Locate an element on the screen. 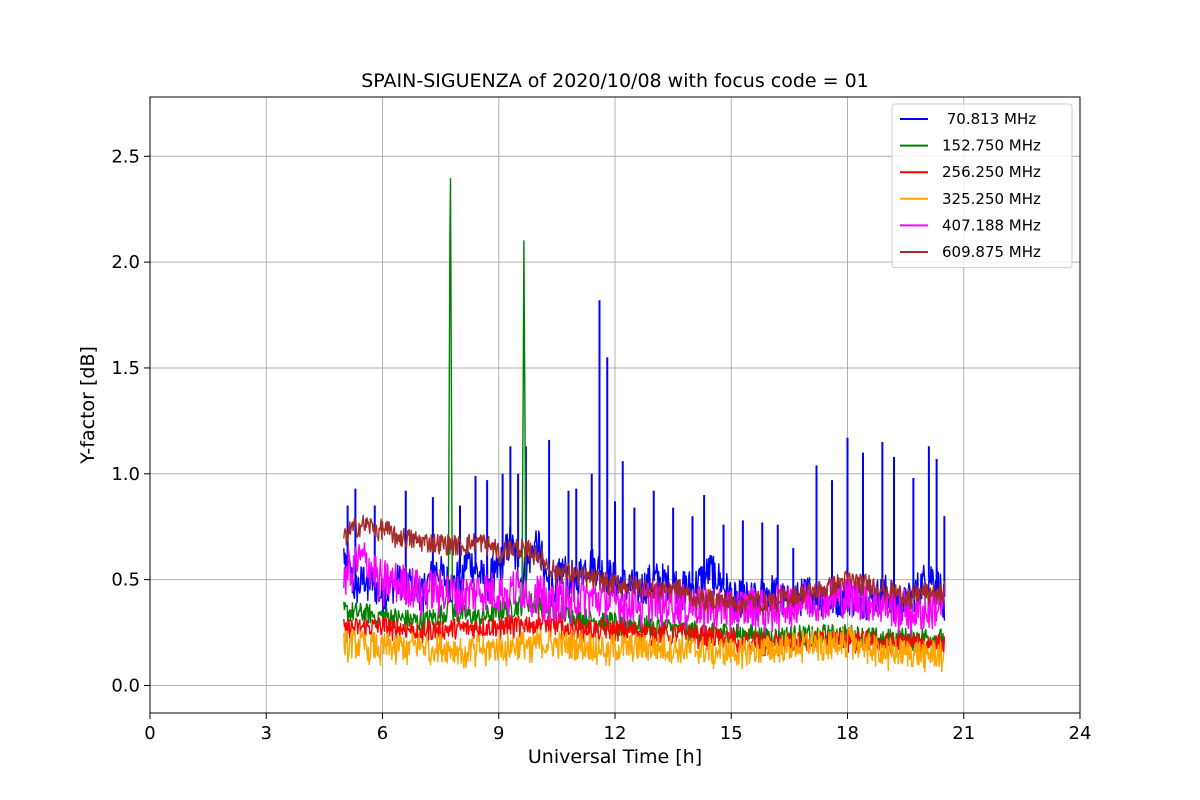  x-tick-label: 0 is located at coordinates (149, 733).